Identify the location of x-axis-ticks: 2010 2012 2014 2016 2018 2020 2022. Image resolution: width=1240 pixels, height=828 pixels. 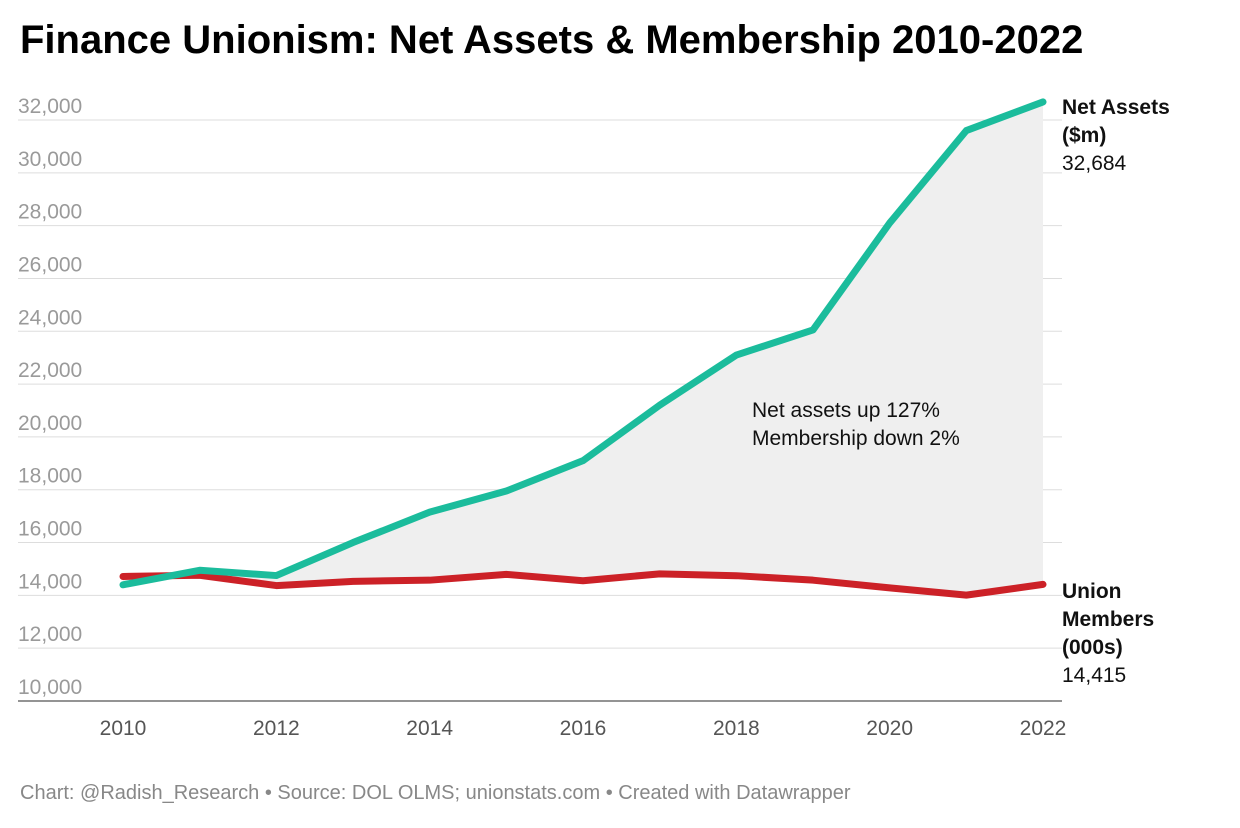
(583, 728).